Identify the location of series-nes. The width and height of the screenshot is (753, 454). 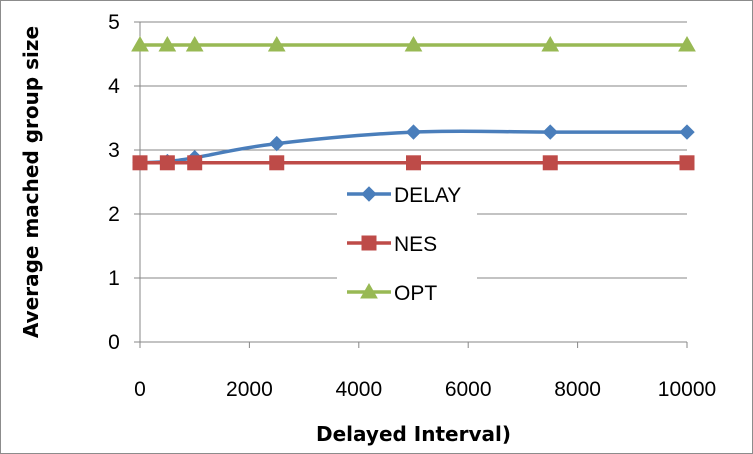
(413, 163).